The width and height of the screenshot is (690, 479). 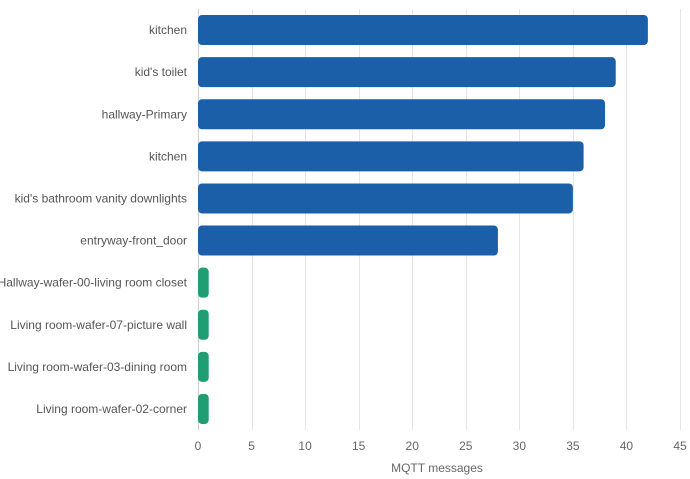 What do you see at coordinates (627, 446) in the screenshot?
I see `x-tick-label: 40` at bounding box center [627, 446].